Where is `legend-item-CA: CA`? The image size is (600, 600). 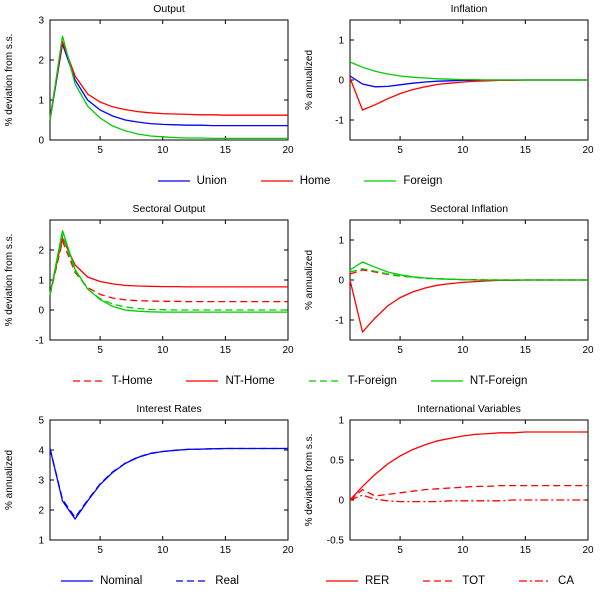
legend-item-CA: CA is located at coordinates (546, 581).